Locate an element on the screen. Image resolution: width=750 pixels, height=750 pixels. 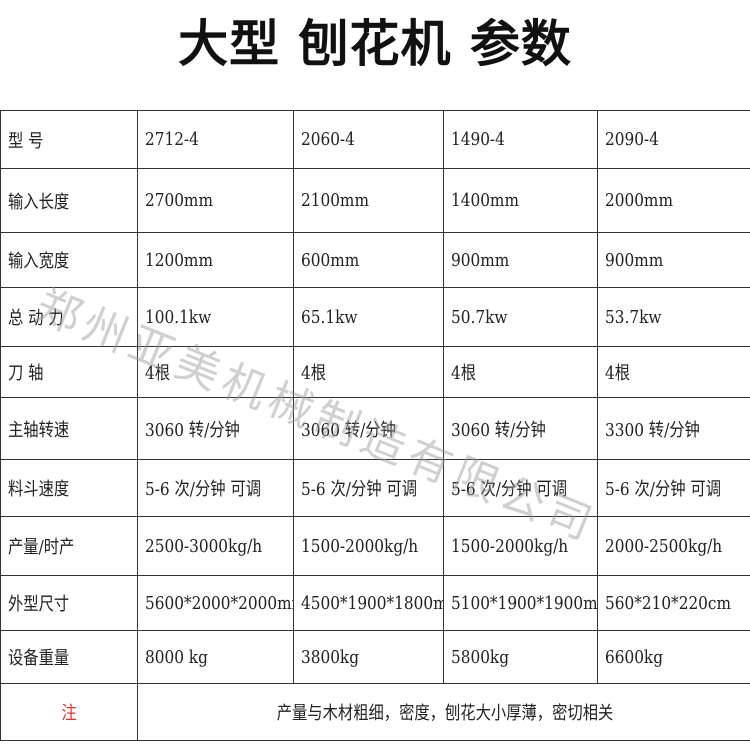
cell-value-text: 5600*2000*2000mm is located at coordinates (219, 603).